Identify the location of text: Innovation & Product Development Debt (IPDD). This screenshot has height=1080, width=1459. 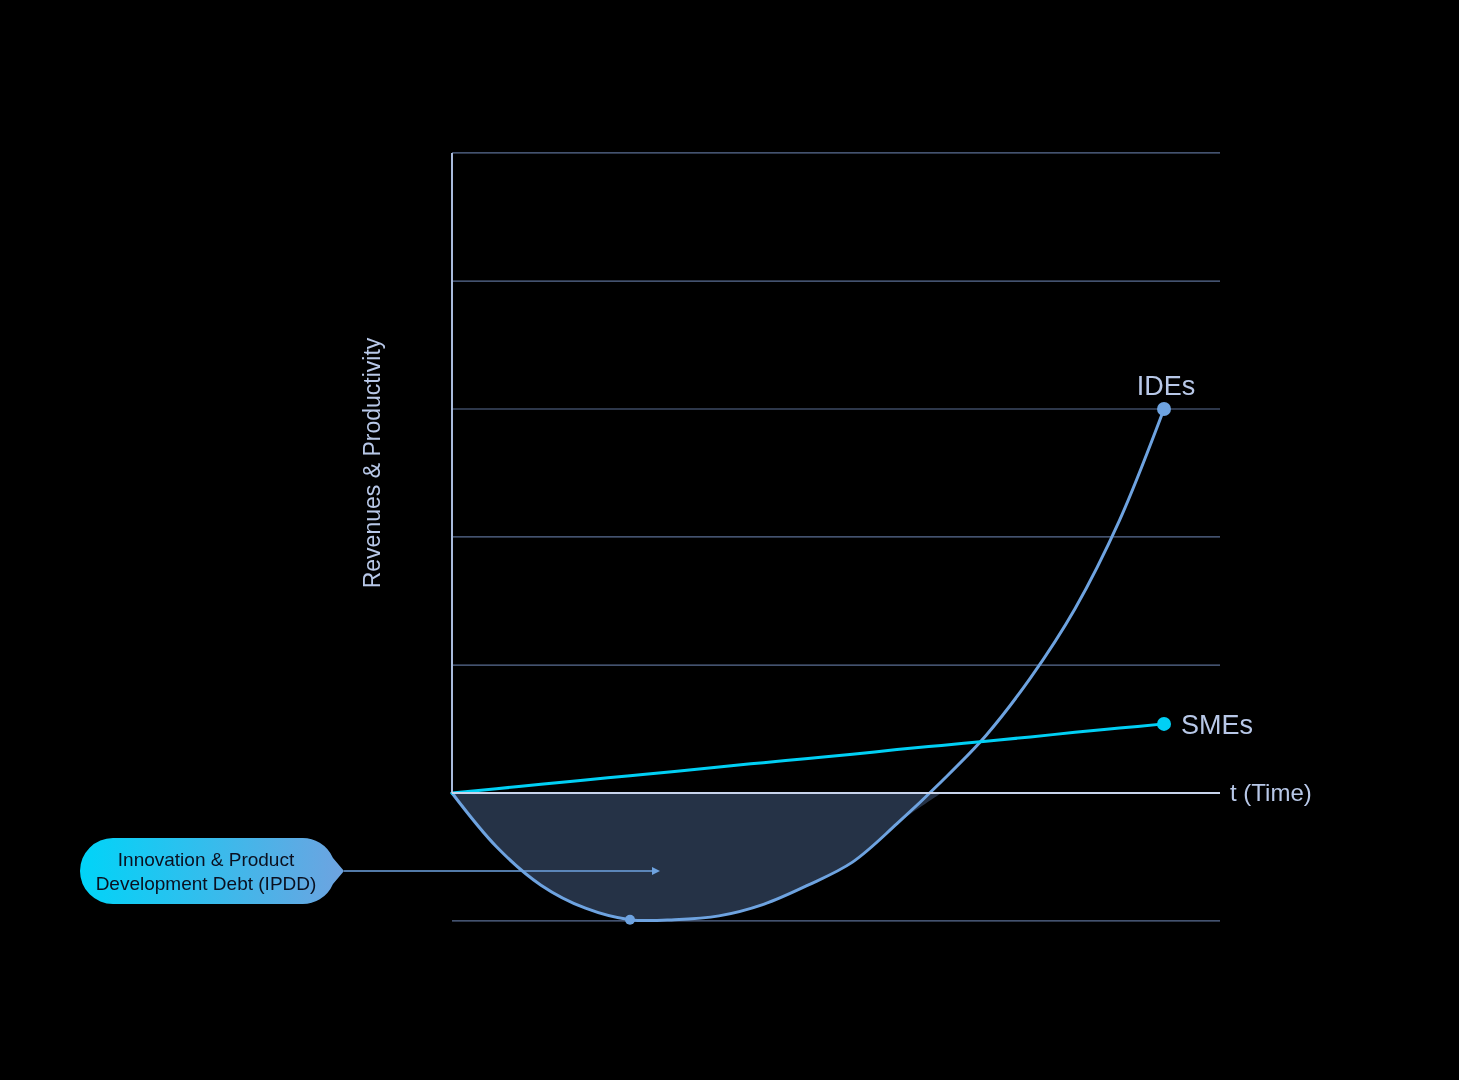
(206, 871).